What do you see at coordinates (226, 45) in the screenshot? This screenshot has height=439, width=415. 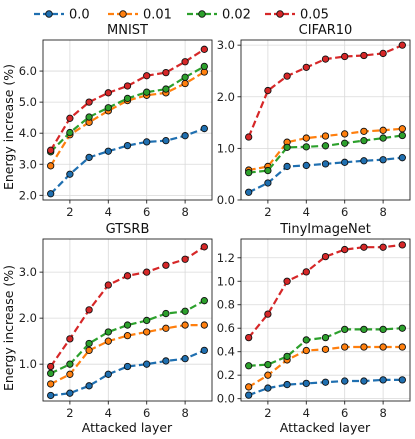 I see `y-tick-label: 3.0` at bounding box center [226, 45].